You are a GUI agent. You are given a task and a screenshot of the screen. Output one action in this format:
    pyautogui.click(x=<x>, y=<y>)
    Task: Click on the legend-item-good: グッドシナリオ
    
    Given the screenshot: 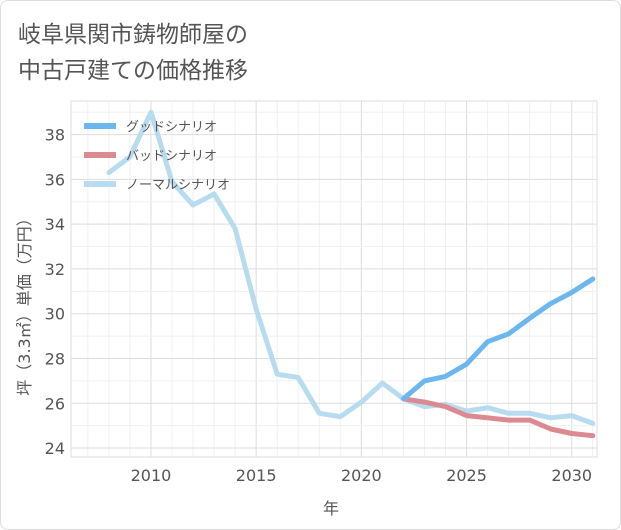 What is the action you would take?
    pyautogui.click(x=150, y=127)
    